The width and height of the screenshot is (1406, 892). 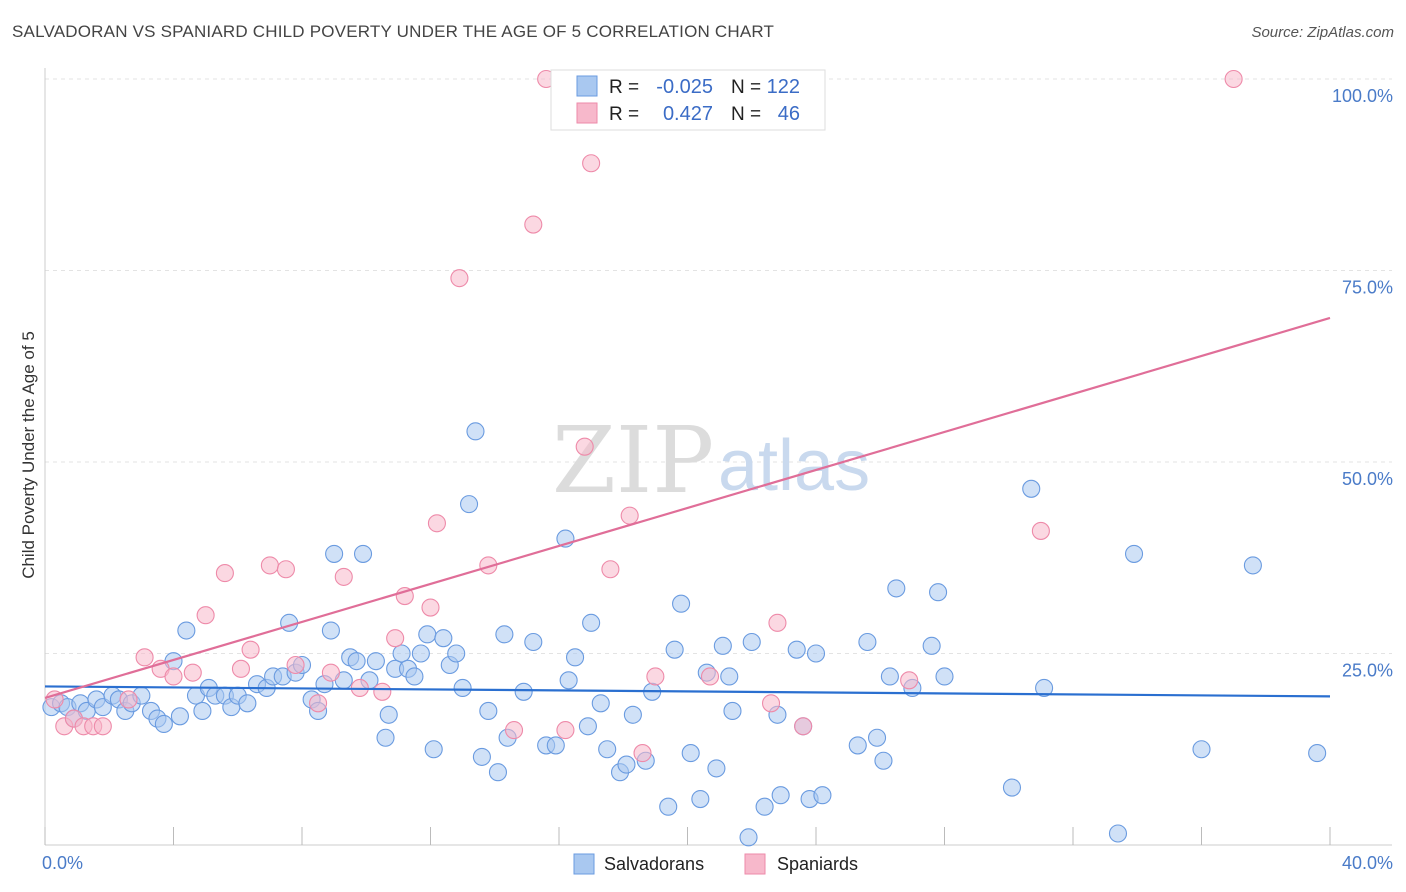 I want to click on legend-swatch-spaniards, so click(x=587, y=113).